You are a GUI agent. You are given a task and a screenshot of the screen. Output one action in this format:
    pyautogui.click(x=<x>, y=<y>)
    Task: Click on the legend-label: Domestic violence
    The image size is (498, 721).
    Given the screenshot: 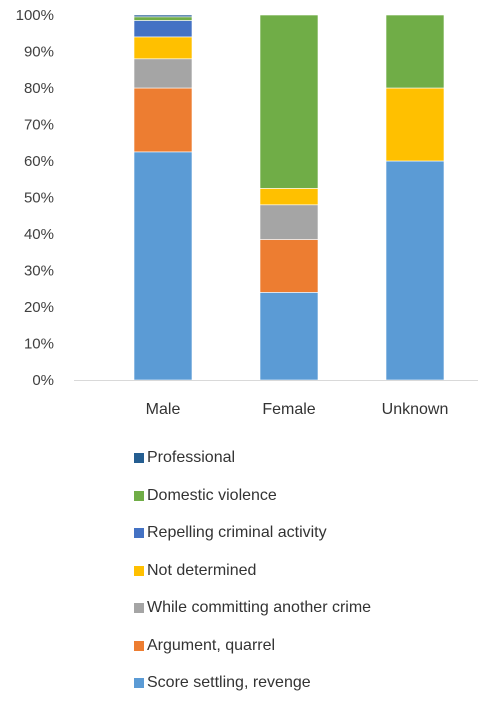 What is the action you would take?
    pyautogui.click(x=212, y=495)
    